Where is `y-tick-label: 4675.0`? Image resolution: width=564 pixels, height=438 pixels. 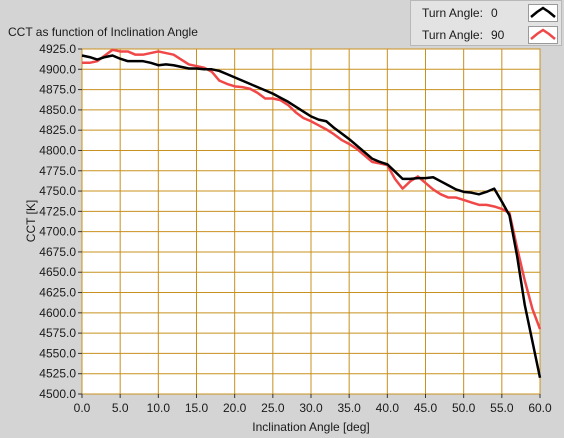 y-tick-label: 4675.0 is located at coordinates (57, 252).